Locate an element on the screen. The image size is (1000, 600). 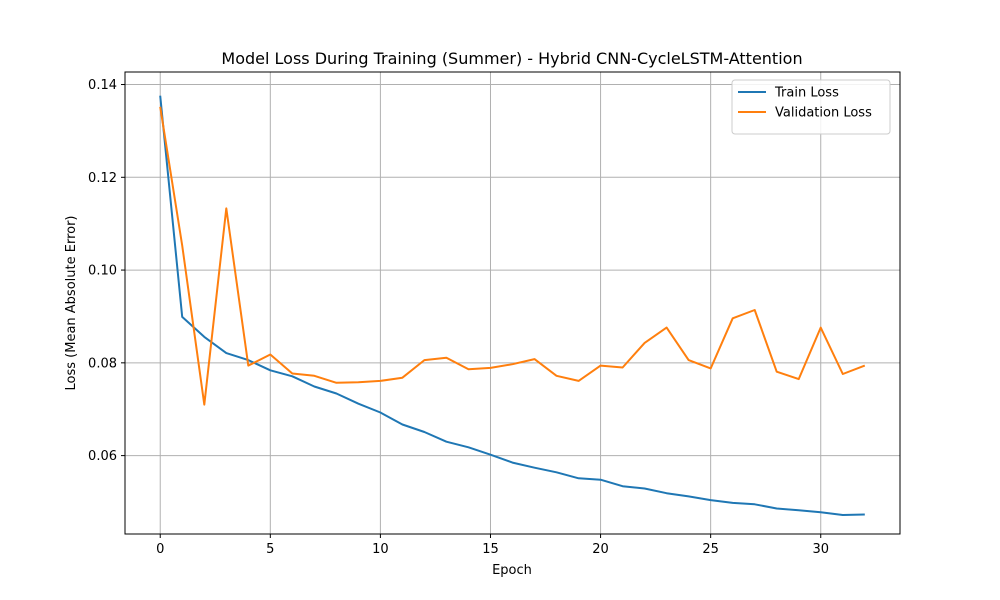
y-tick-label: 0.14 is located at coordinates (102, 85).